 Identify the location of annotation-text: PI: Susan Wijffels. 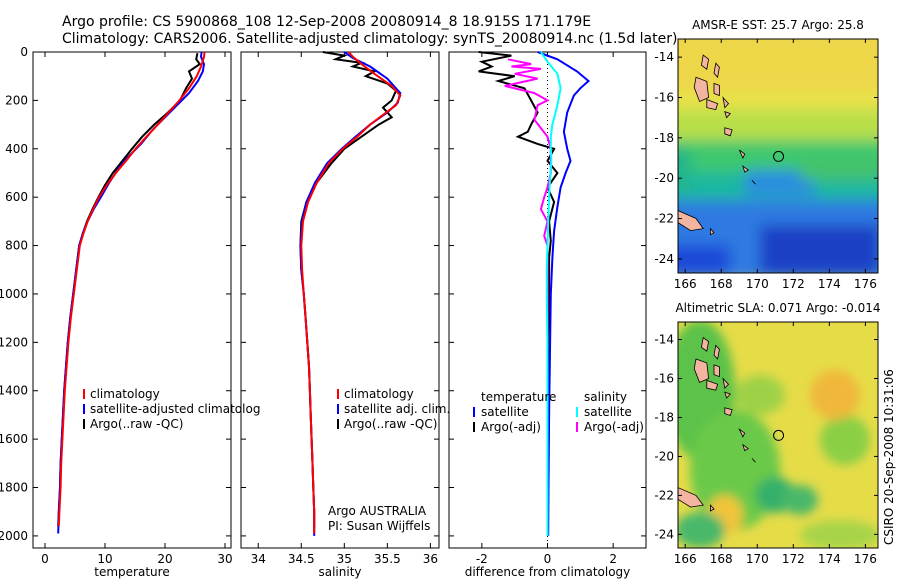
(379, 526).